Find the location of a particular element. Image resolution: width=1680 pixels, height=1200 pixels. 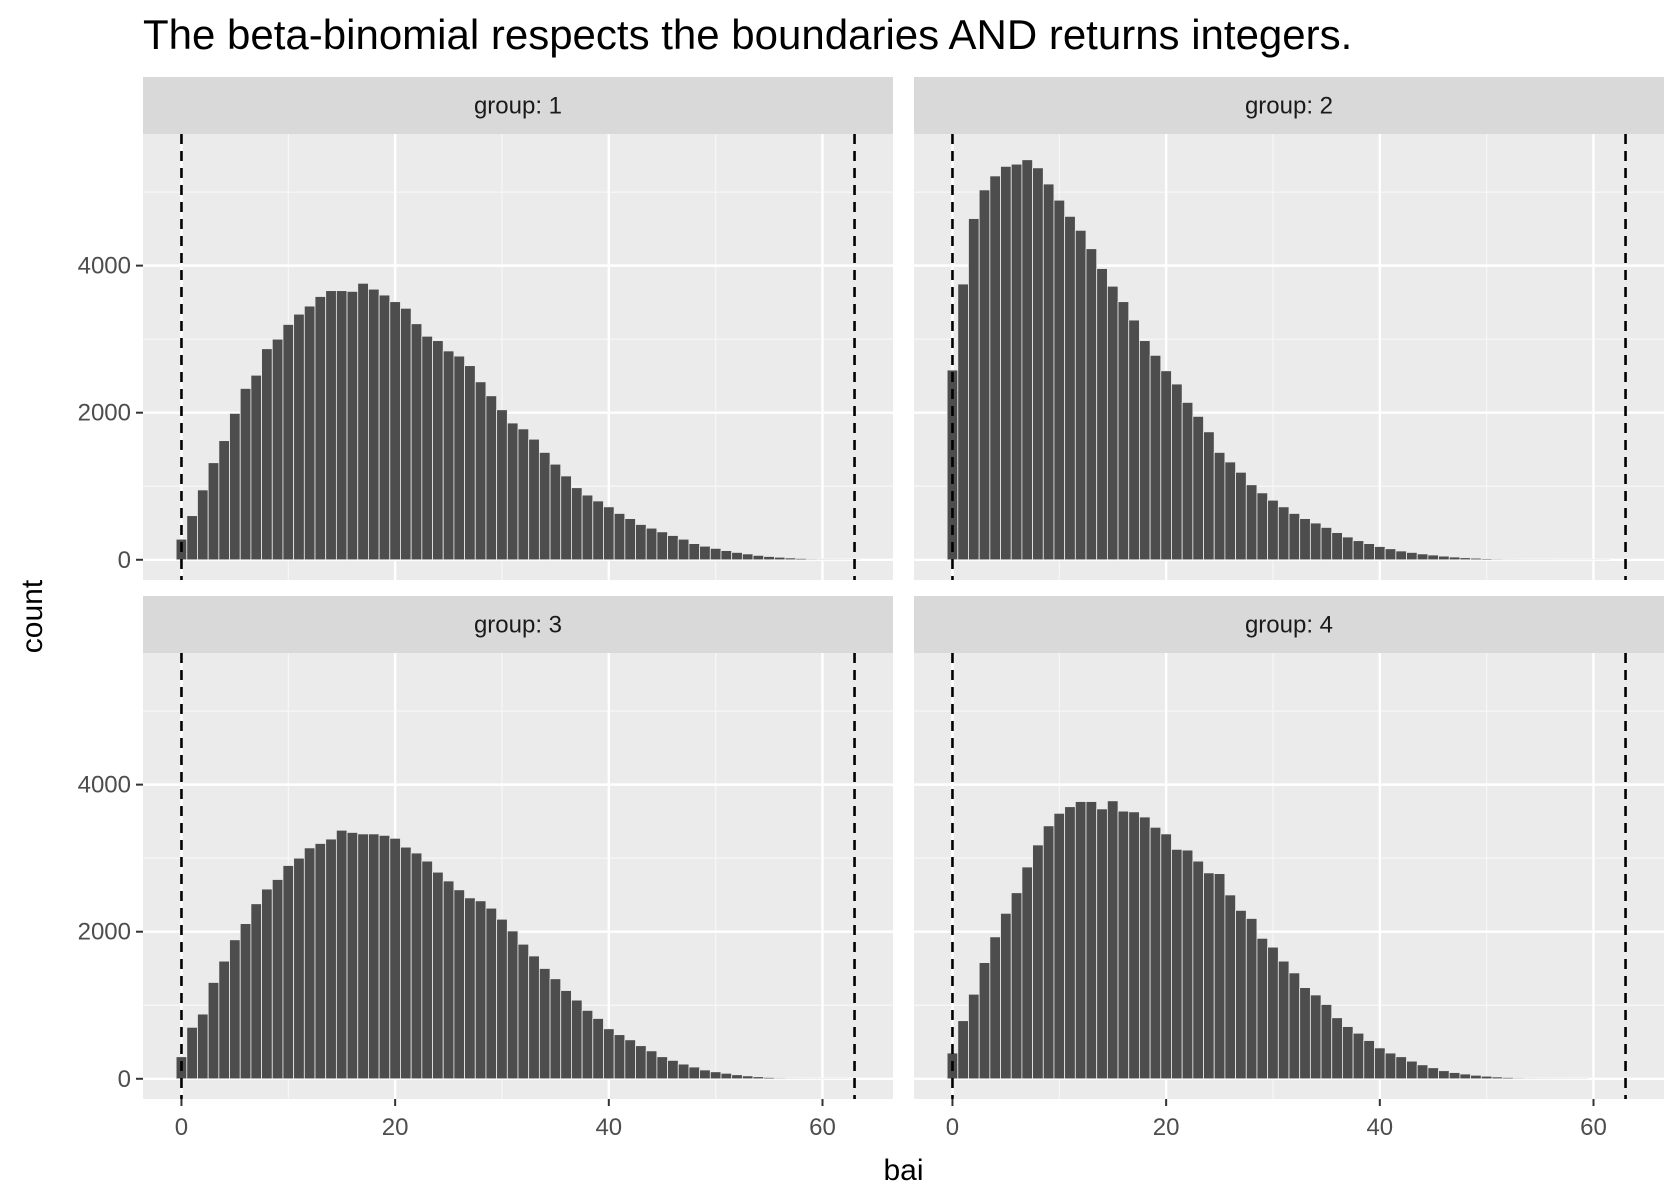

y-axis: 0 2000 4000 0 2000 4000 is located at coordinates (110, 673).